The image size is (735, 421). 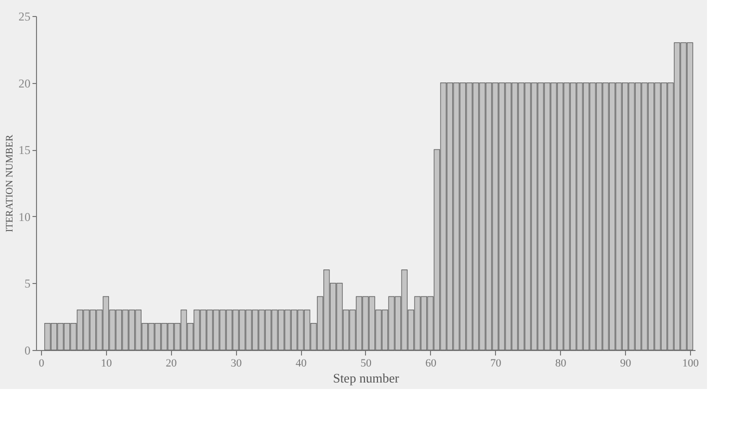 What do you see at coordinates (691, 364) in the screenshot?
I see `x-tick-label: 100` at bounding box center [691, 364].